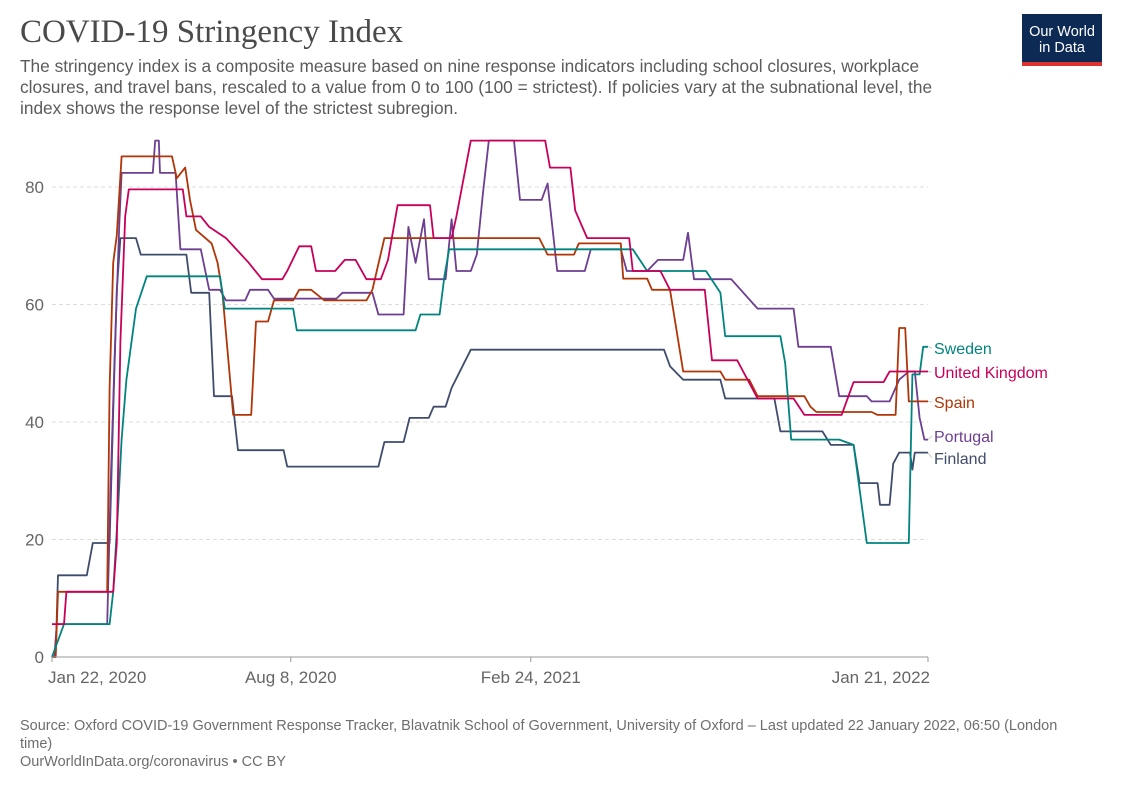 This screenshot has width=1122, height=792. I want to click on owid-logo: Our World in Data, so click(1062, 40).